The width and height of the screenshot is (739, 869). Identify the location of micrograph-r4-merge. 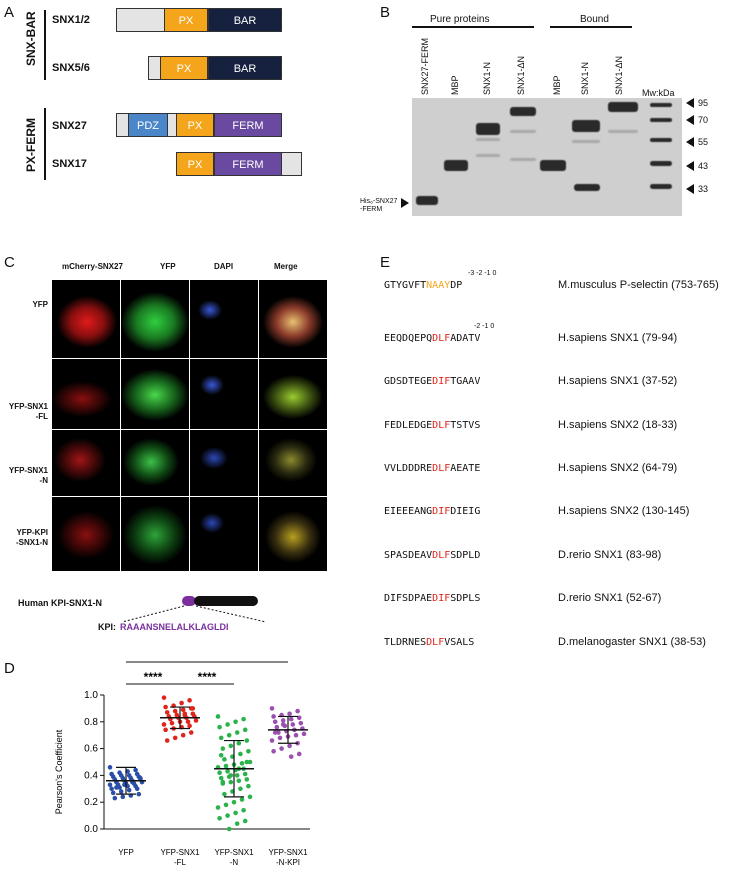
(293, 534).